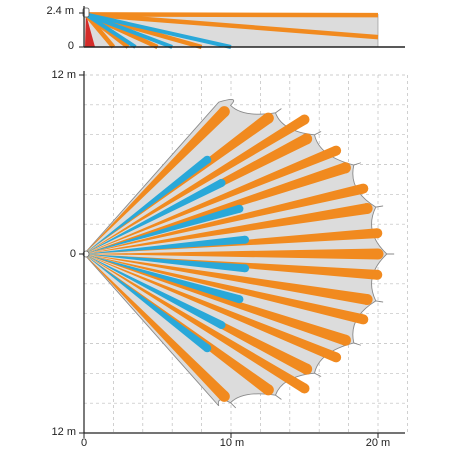 This screenshot has width=450, height=450. What do you see at coordinates (90, 30) in the screenshot?
I see `side-creep-zone` at bounding box center [90, 30].